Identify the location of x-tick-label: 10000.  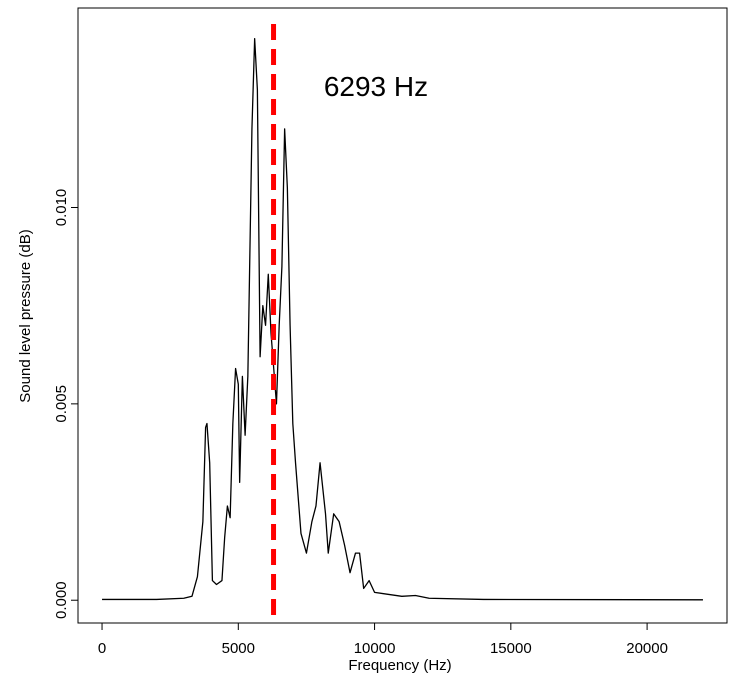
(375, 648).